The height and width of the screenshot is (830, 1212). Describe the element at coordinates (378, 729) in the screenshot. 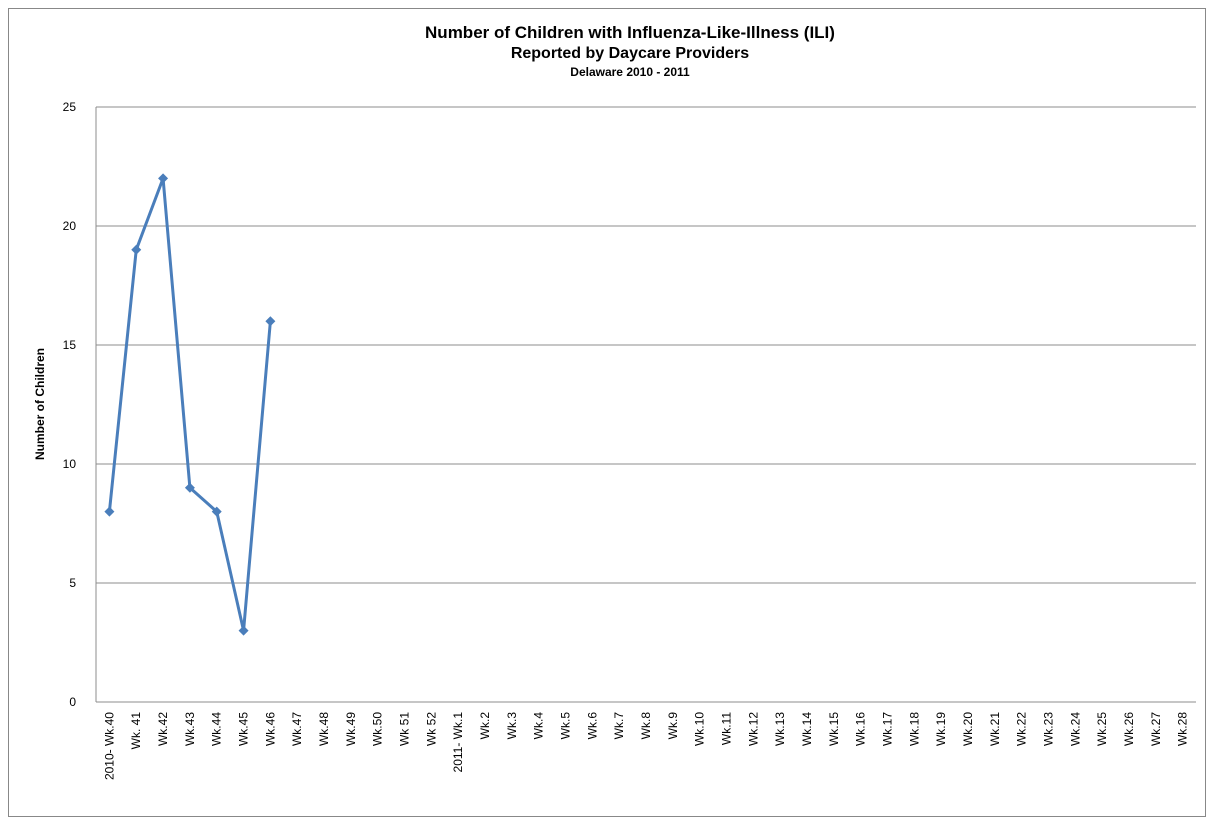

I see `x-tick-label: Wk.50` at that location.